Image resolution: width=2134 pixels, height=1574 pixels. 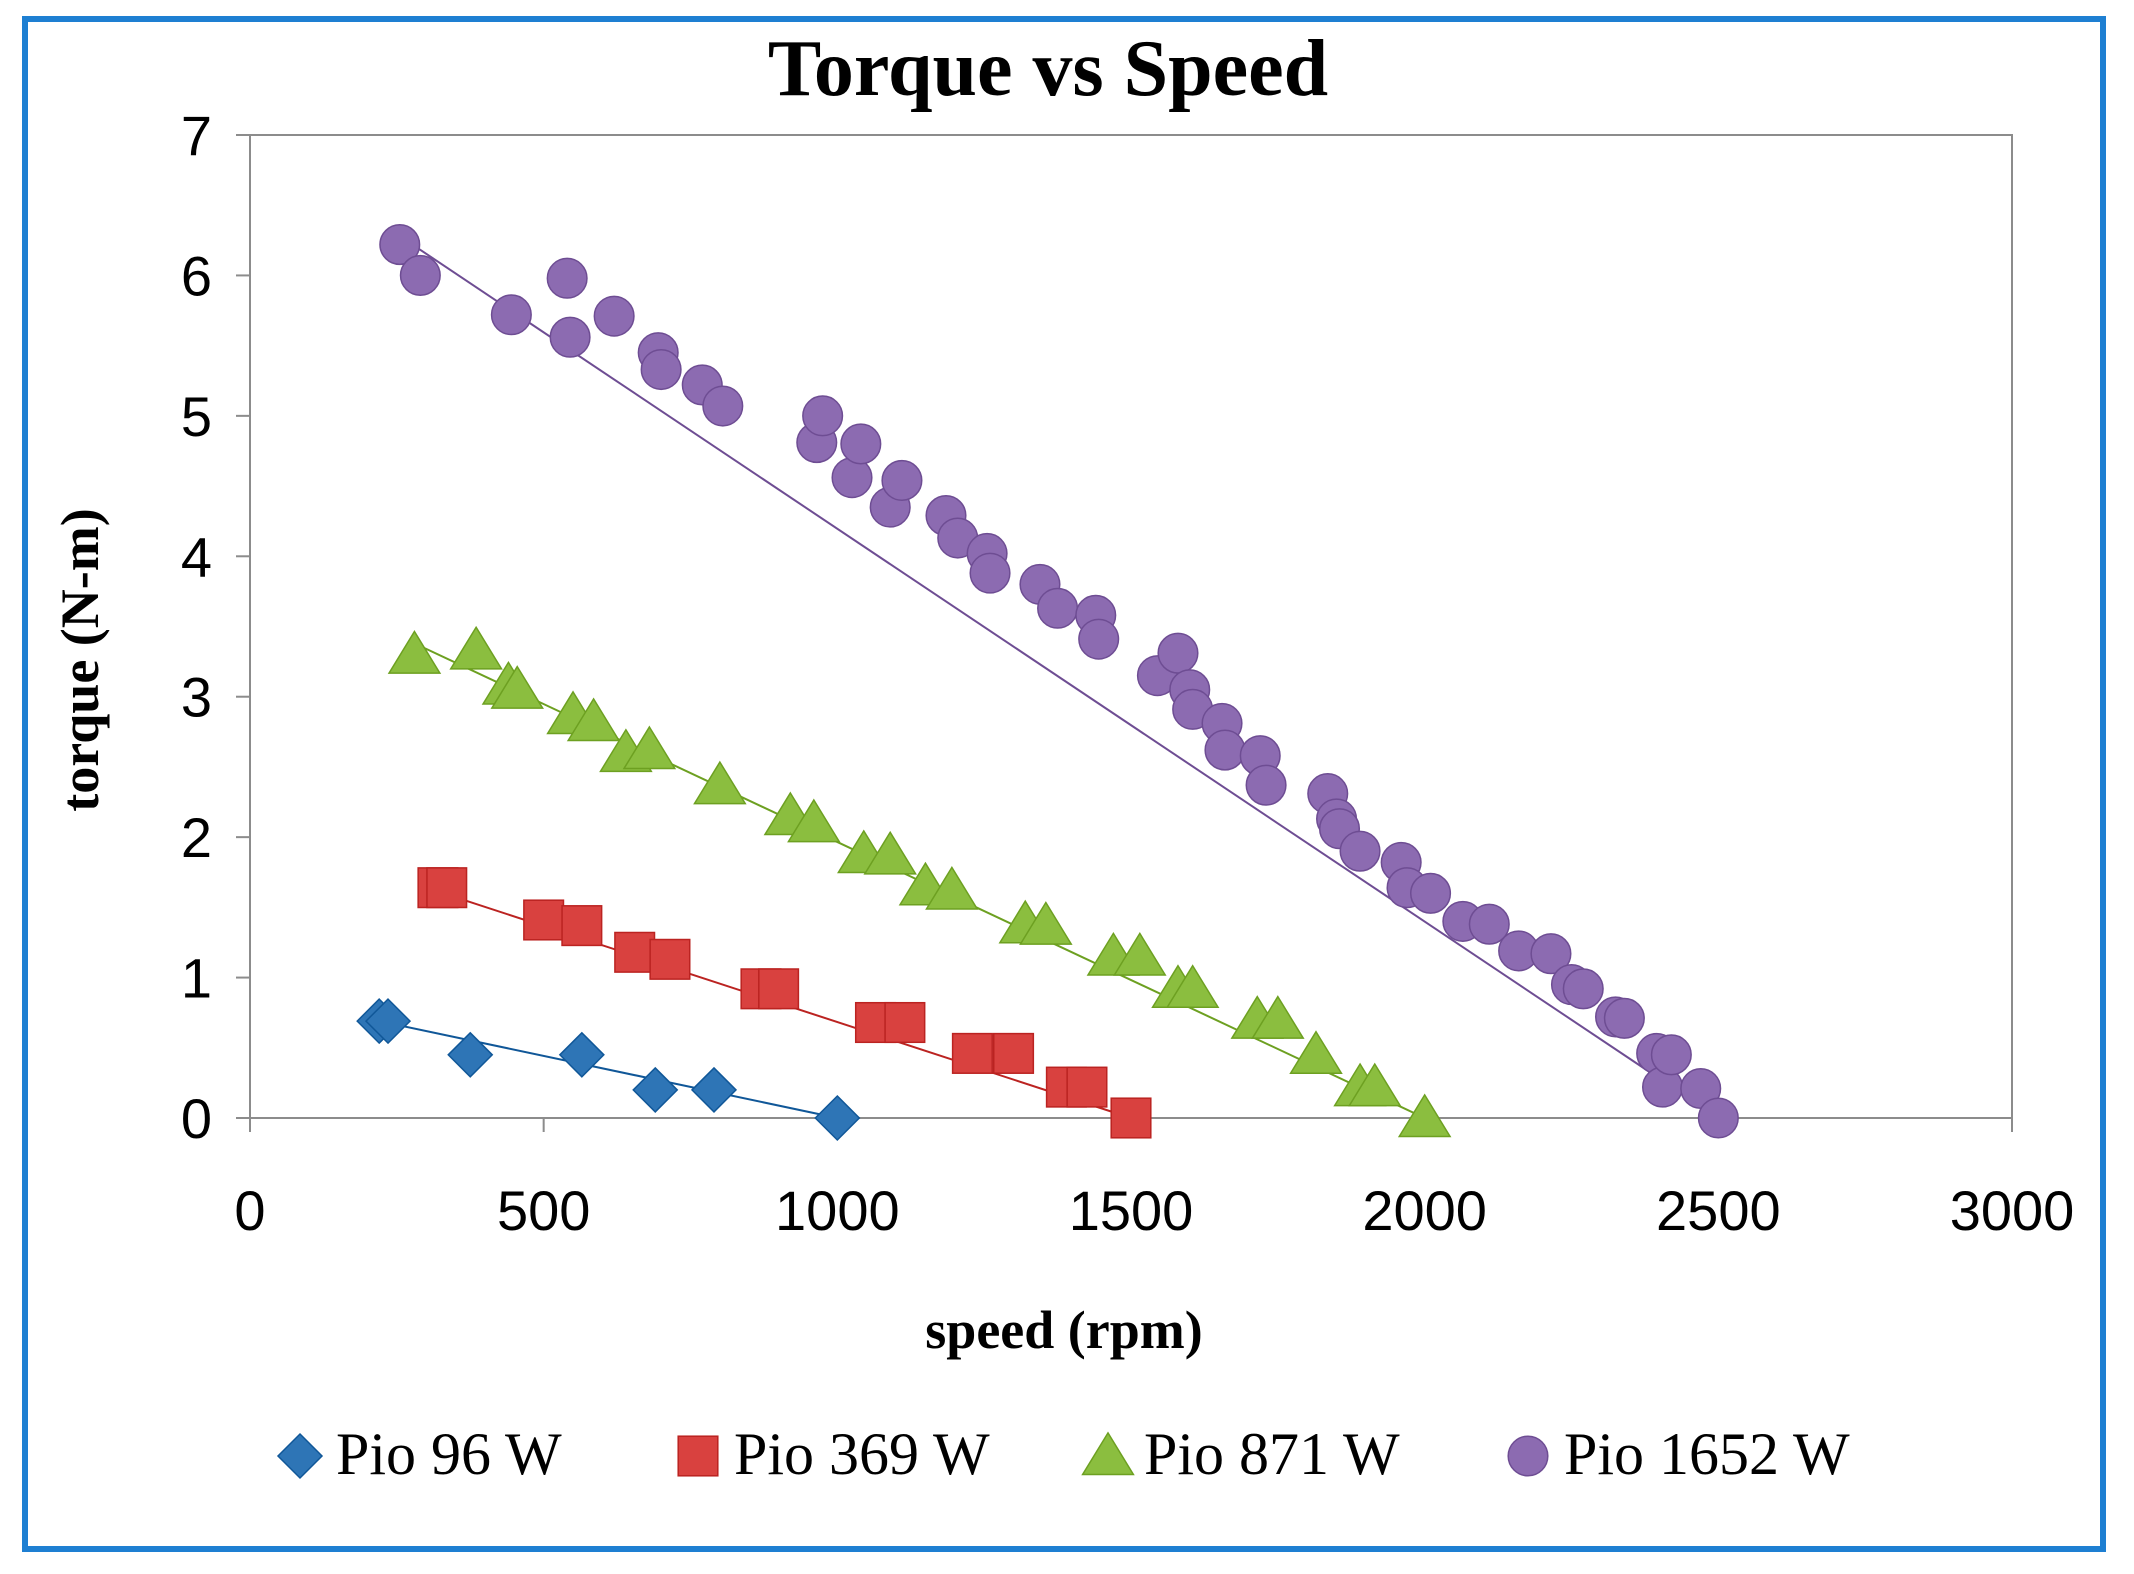 I want to click on x-tick-label: 2000, so click(x=1424, y=1210).